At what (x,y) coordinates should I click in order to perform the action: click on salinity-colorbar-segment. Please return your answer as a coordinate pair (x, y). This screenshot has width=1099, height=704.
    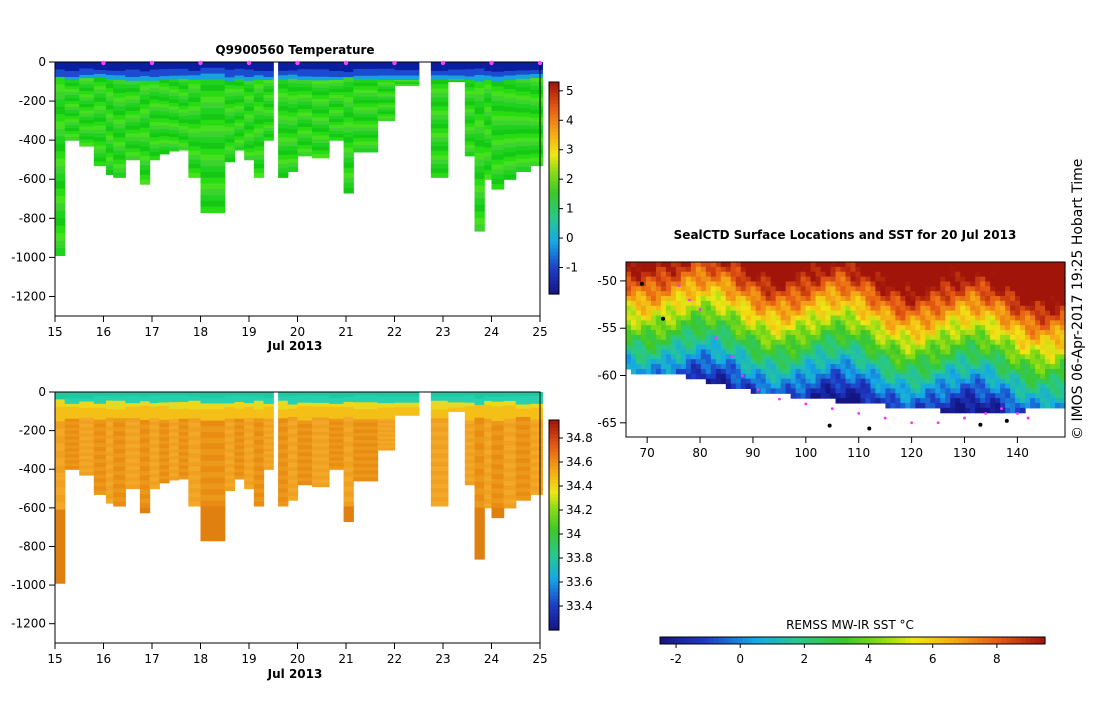
    Looking at the image, I should click on (554, 614).